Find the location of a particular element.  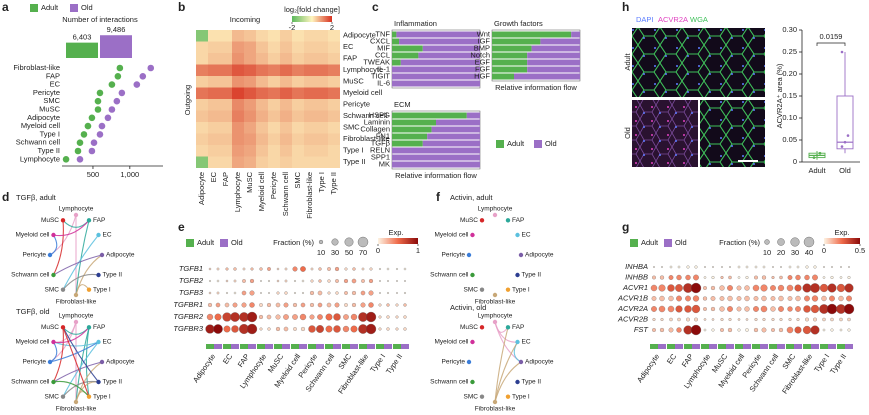

network-title: Activin, adult is located at coordinates (471, 197).